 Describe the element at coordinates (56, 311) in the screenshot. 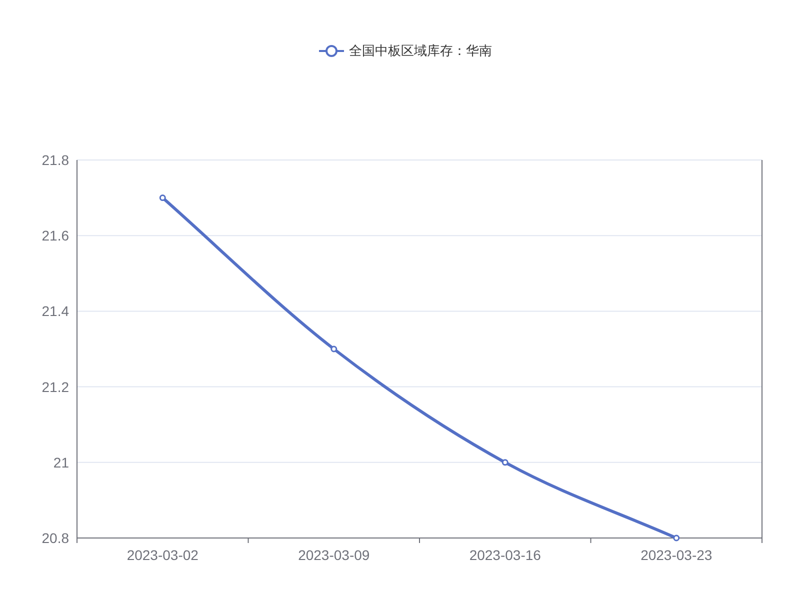

I see `y-tick-label: 21.4` at that location.